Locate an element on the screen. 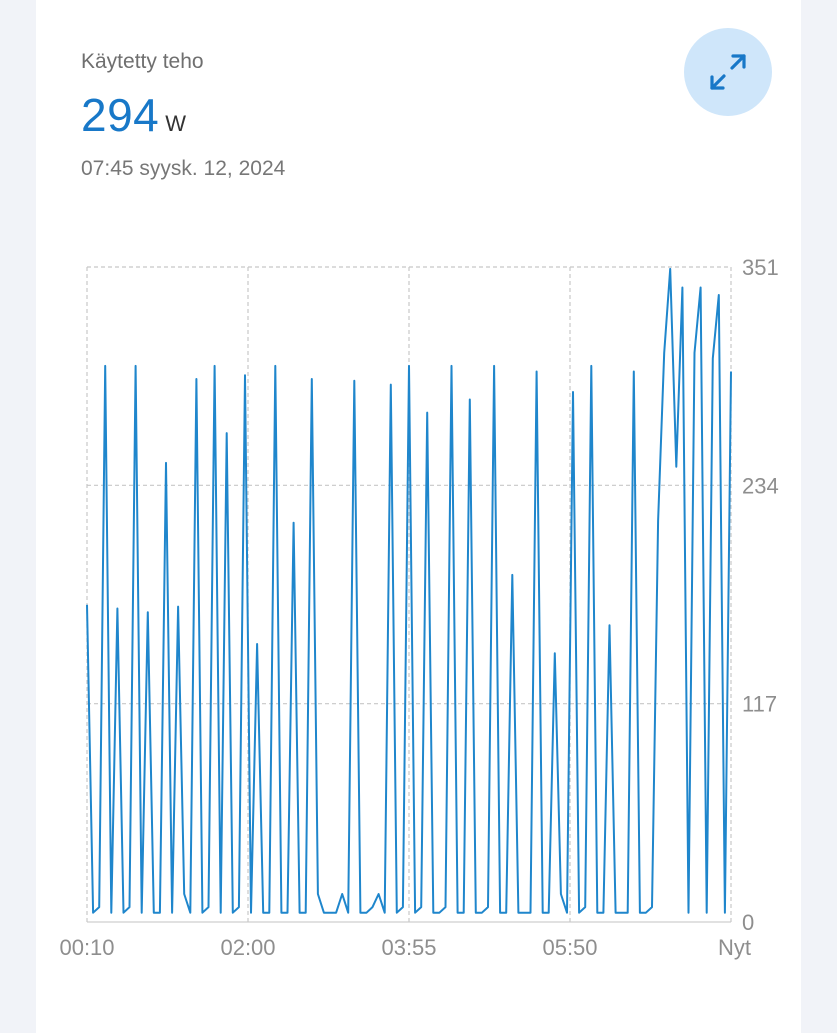 The width and height of the screenshot is (837, 1033). x-tick-label: 00:10 is located at coordinates (86, 947).